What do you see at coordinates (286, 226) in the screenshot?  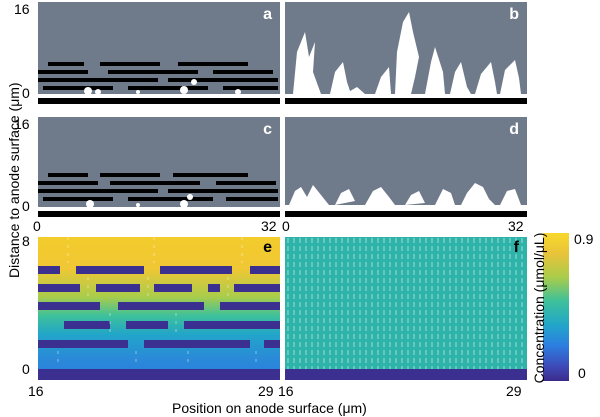 I see `mid-xtick-right-start: 0` at bounding box center [286, 226].